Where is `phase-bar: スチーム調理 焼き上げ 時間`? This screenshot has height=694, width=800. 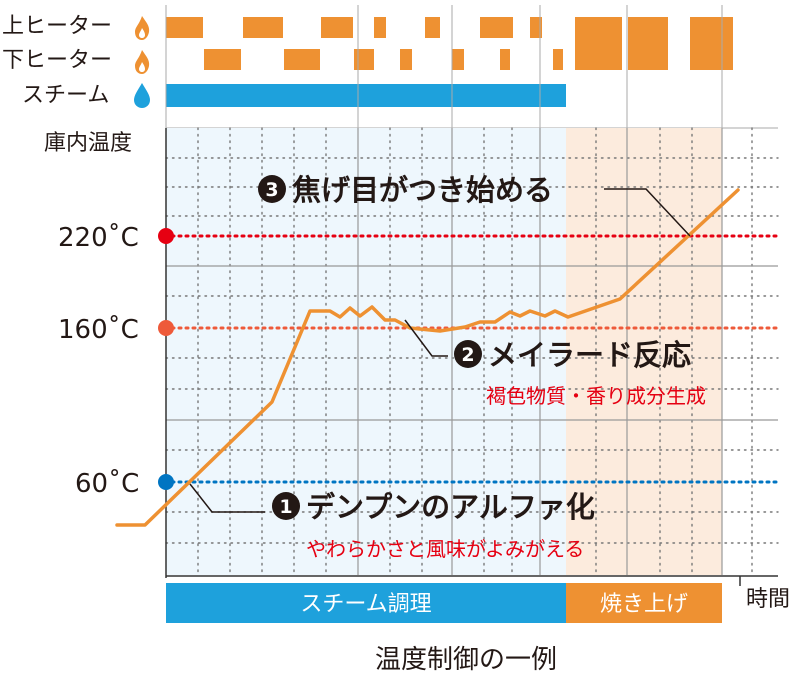
phase-bar: スチーム調理 焼き上げ 時間 is located at coordinates (478, 603).